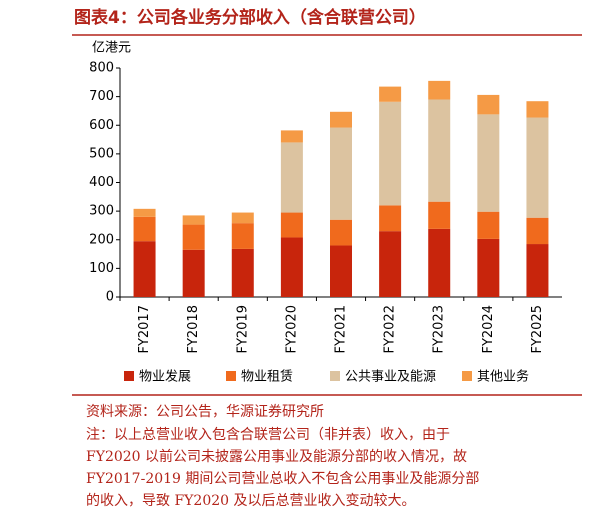 The width and height of the screenshot is (614, 528). What do you see at coordinates (101, 125) in the screenshot?
I see `y-tick-label: 600` at bounding box center [101, 125].